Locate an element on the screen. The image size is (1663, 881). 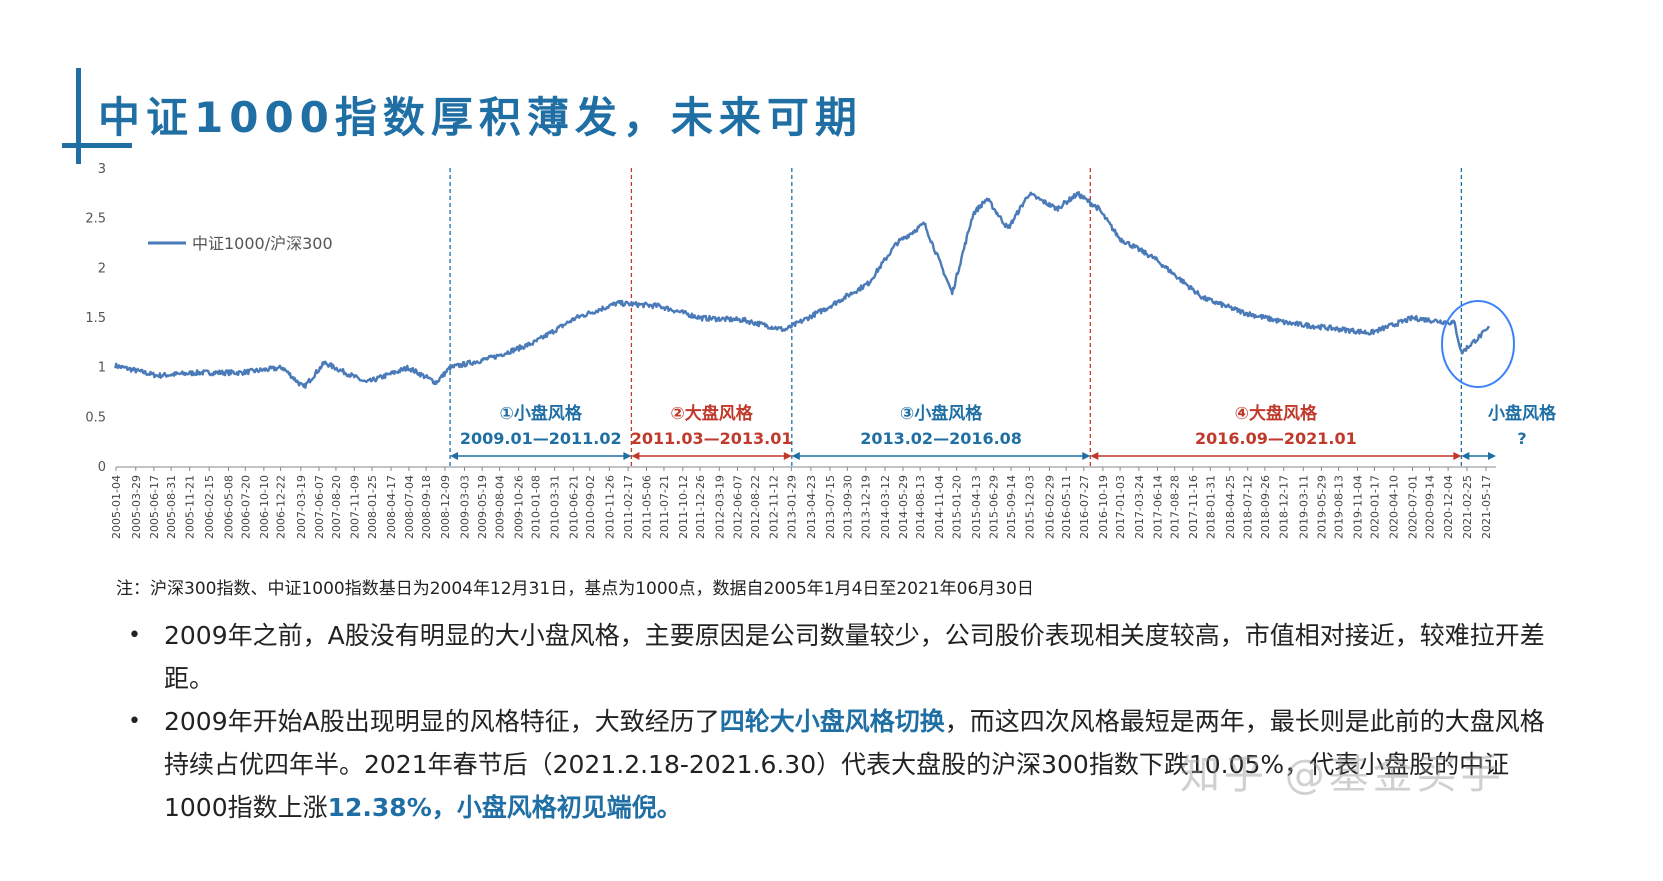
x-tick-label: 2005-08-31 is located at coordinates (171, 507).